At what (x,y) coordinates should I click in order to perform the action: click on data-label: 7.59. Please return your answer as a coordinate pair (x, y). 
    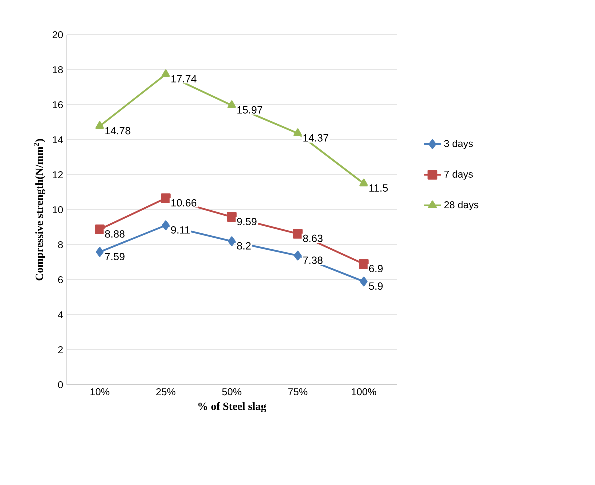
    Looking at the image, I should click on (115, 256).